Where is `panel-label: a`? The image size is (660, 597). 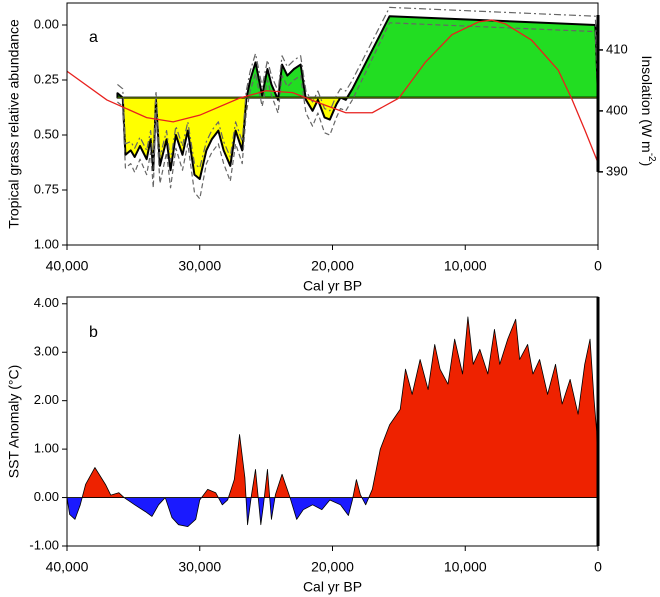
panel-label: a is located at coordinates (93, 37).